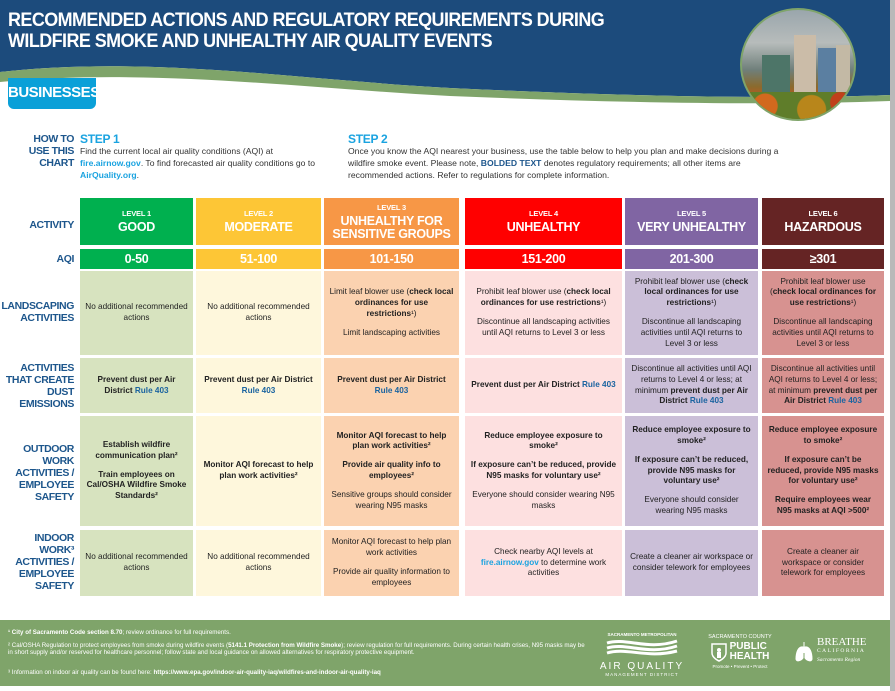 The height and width of the screenshot is (691, 895). I want to click on level-header-1: LEVEL 1 GOOD, so click(136, 221).